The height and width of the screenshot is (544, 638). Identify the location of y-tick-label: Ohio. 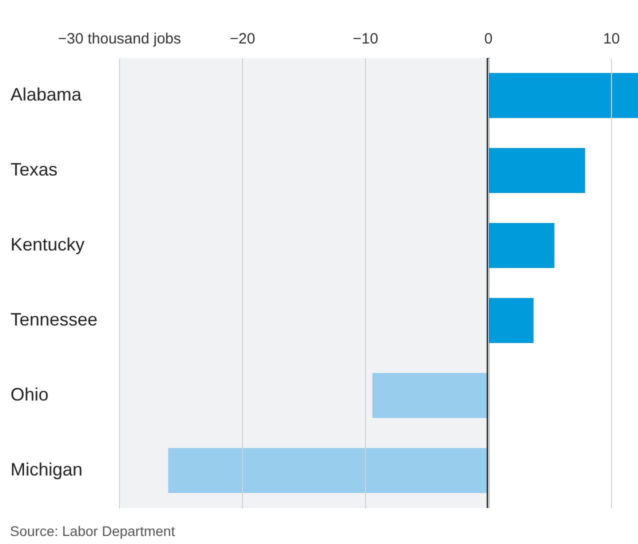
(29, 394).